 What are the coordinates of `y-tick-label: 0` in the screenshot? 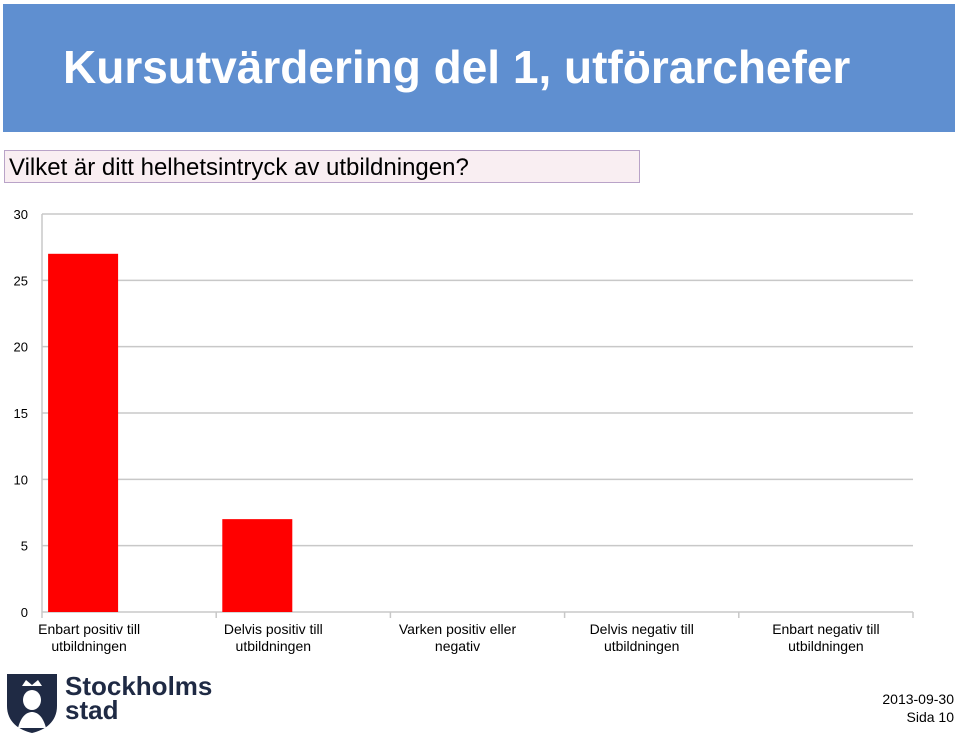 It's located at (24, 612).